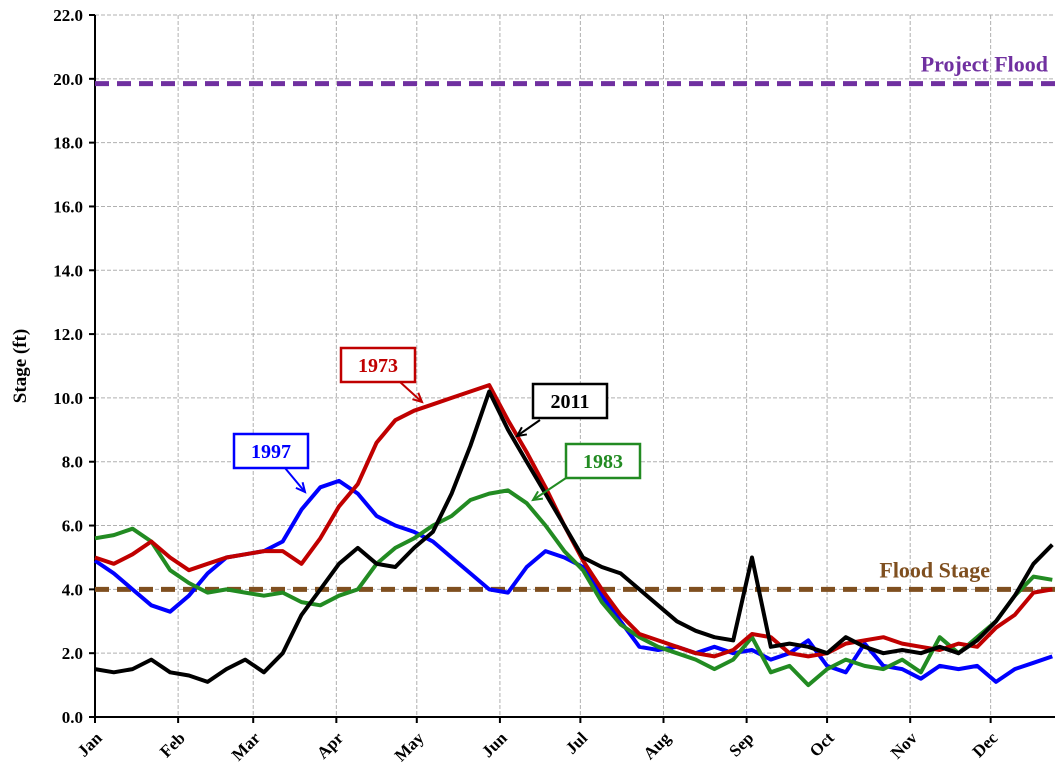  I want to click on x-tick-label: Apr, so click(330, 745).